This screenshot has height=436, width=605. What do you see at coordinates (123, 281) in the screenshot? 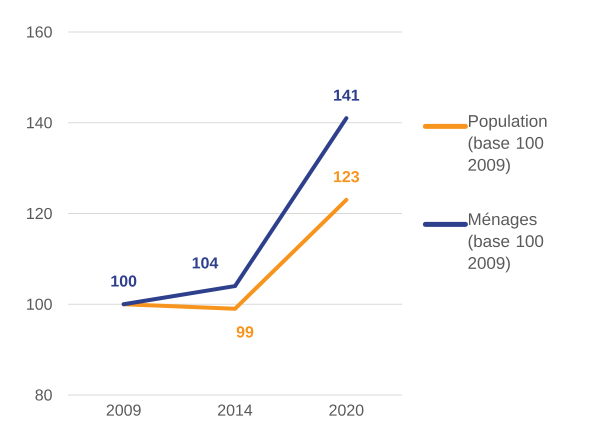
I see `data-label: 100` at bounding box center [123, 281].